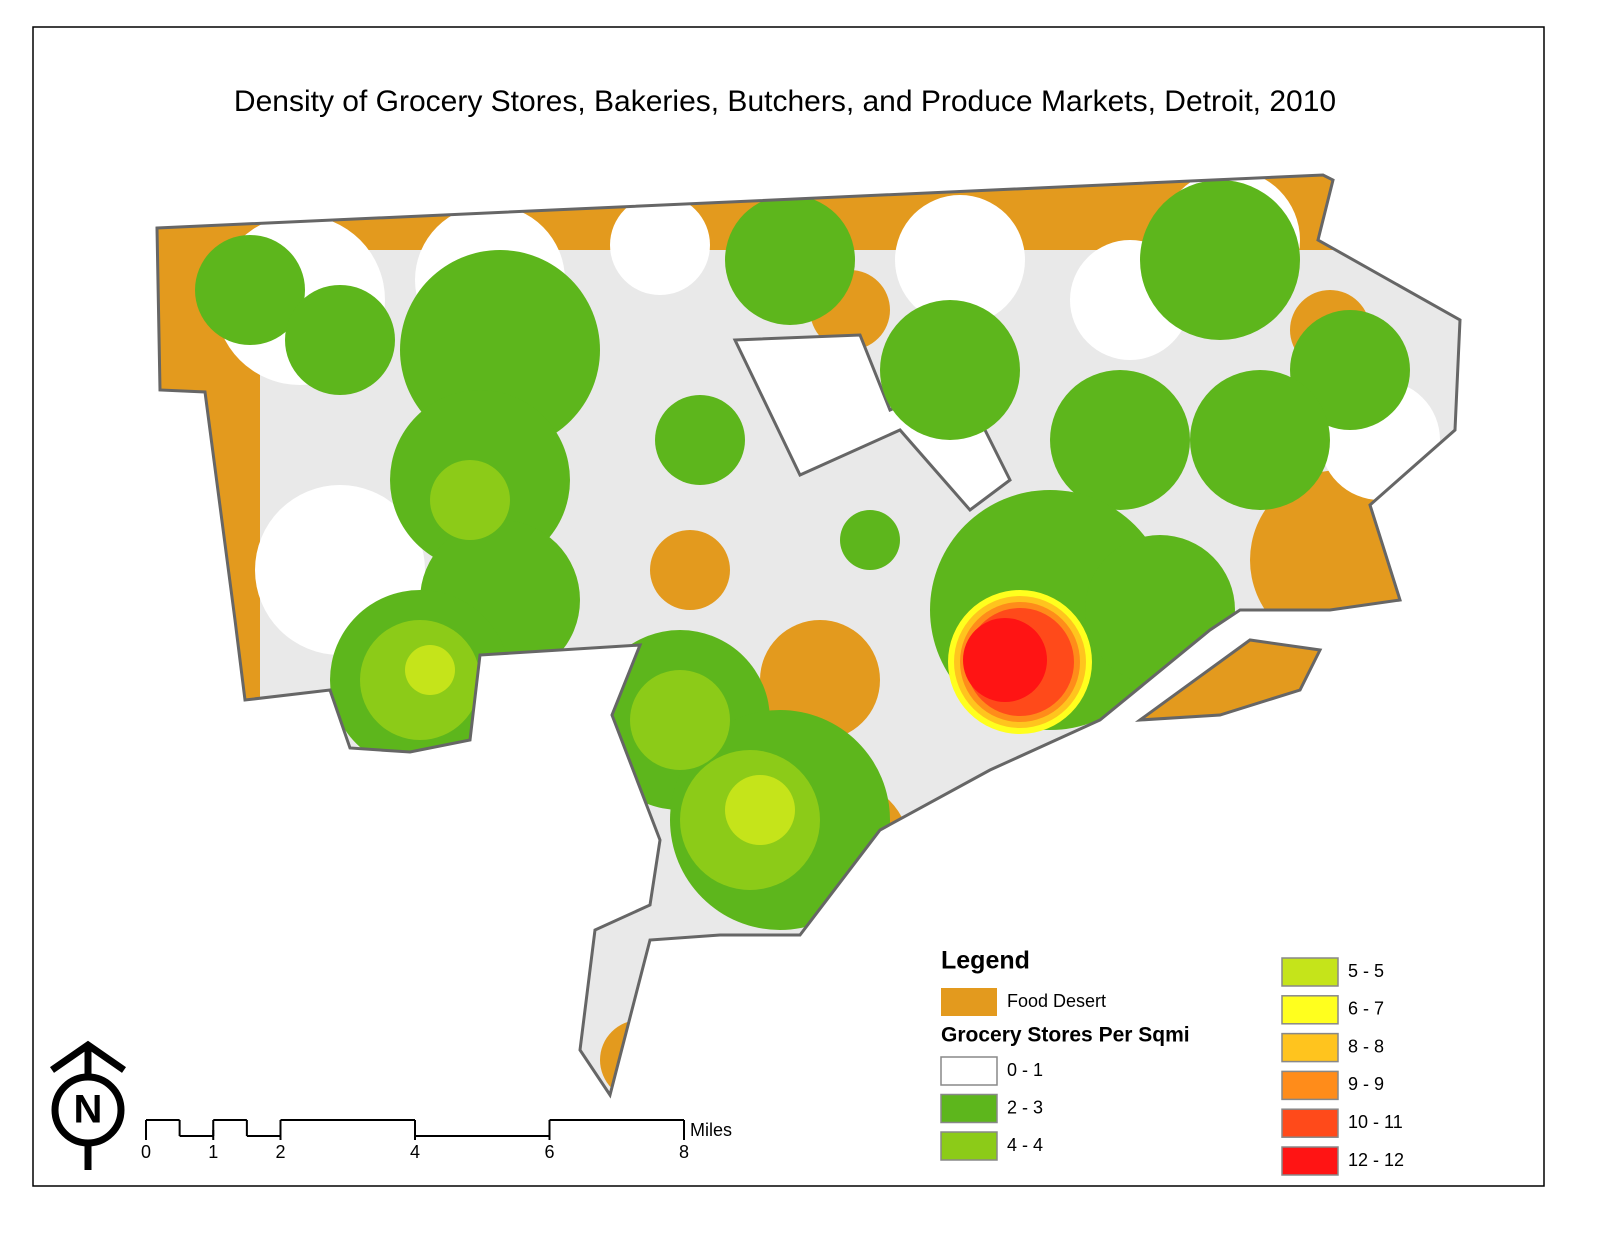  What do you see at coordinates (1025, 1145) in the screenshot?
I see `legend-label: 4 - 4` at bounding box center [1025, 1145].